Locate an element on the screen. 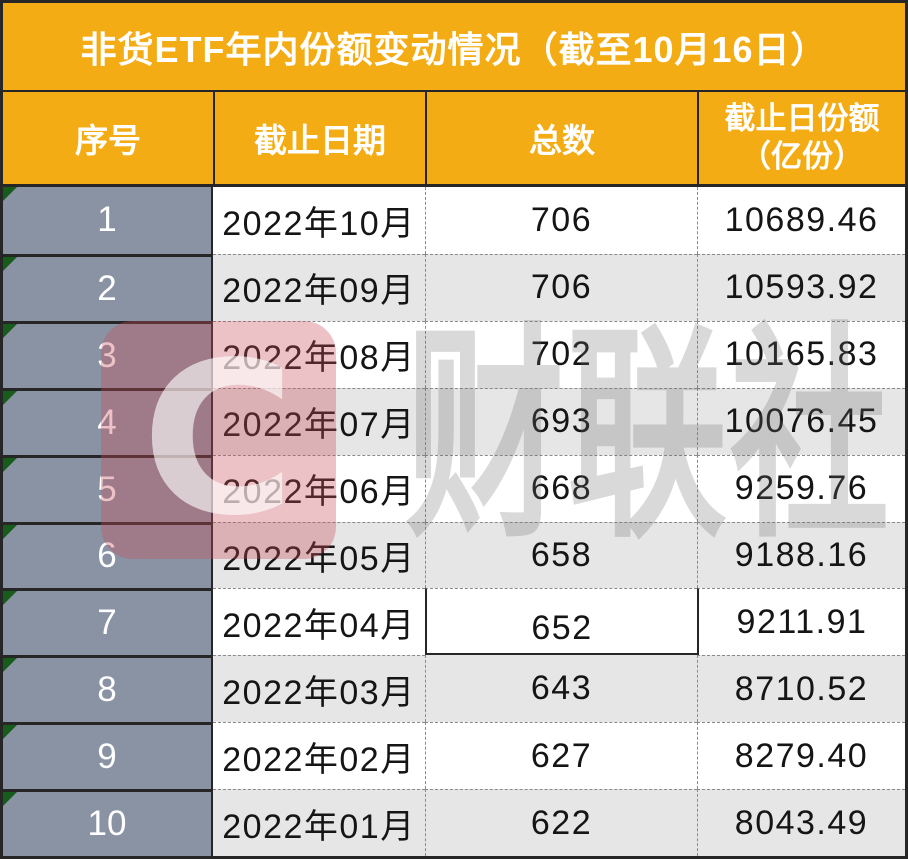  shares-cell: 8043.49 is located at coordinates (801, 822).